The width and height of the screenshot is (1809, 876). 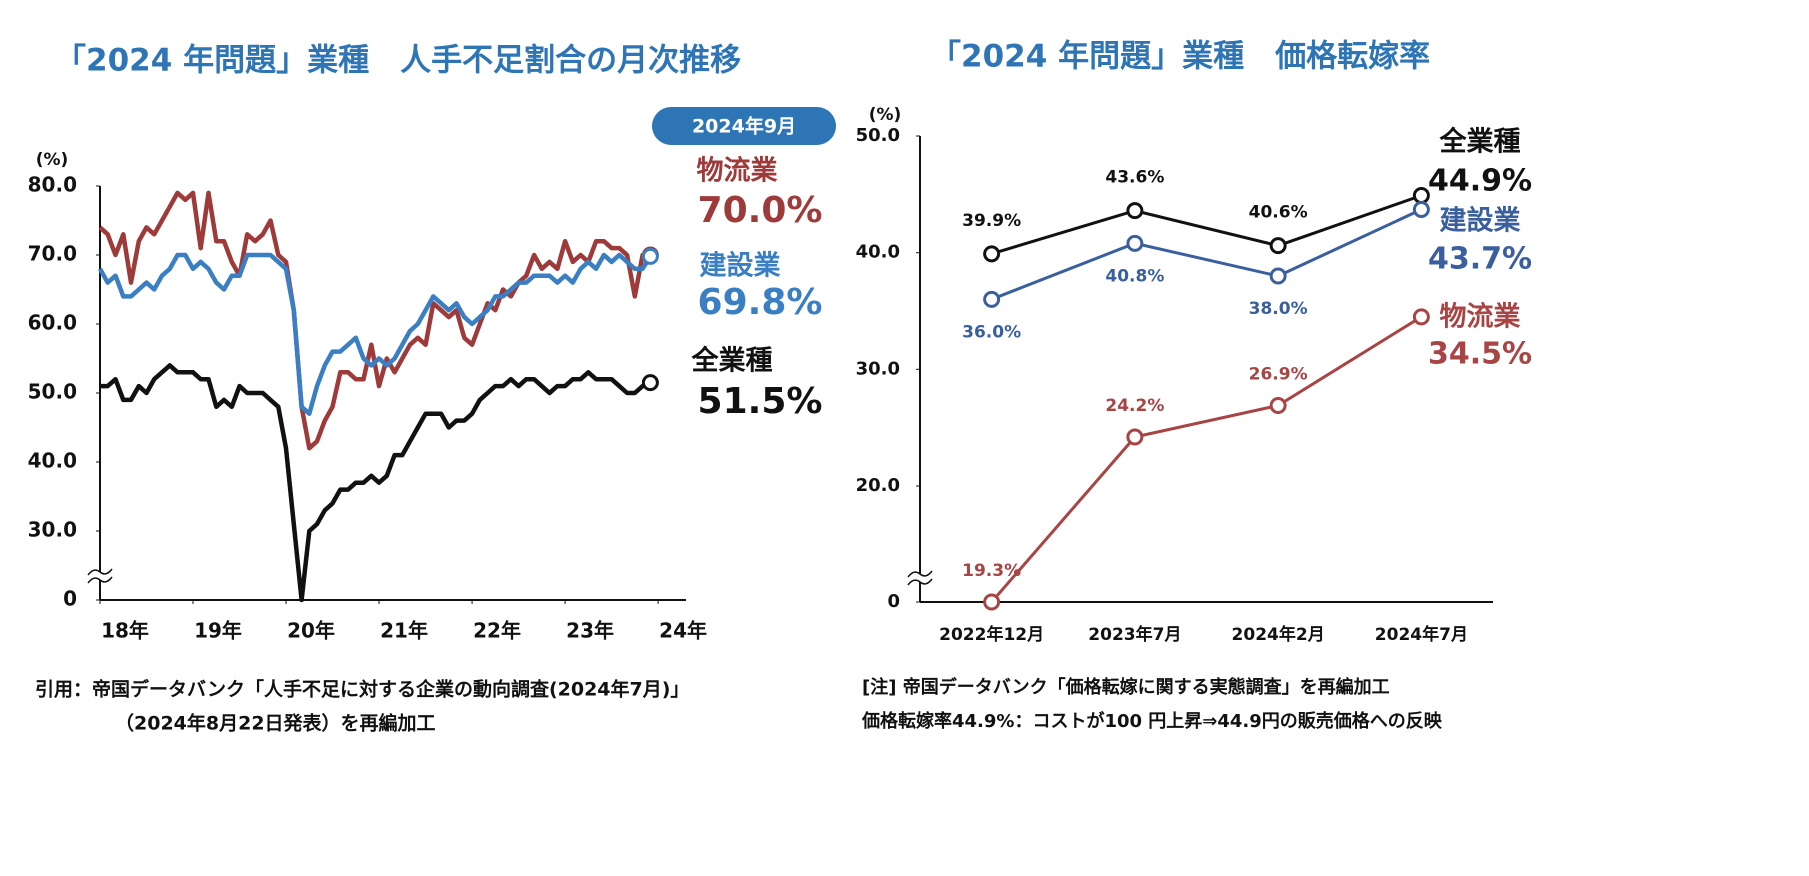 What do you see at coordinates (1134, 276) in the screenshot?
I see `data-label: 40.8%` at bounding box center [1134, 276].